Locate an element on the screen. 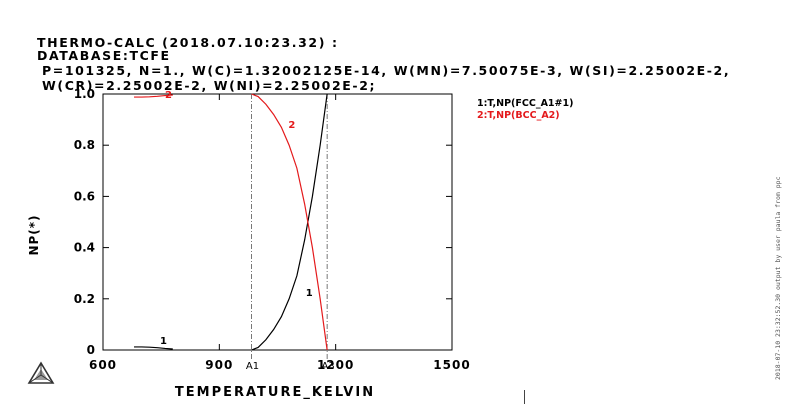 The height and width of the screenshot is (417, 787). thermo-calc-logo-icon is located at coordinates (41, 372).